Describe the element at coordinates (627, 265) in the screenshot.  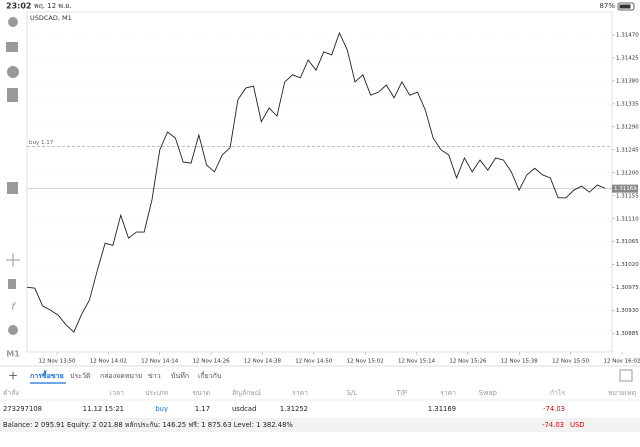
I see `y-tick-label: 1.31020` at that location.